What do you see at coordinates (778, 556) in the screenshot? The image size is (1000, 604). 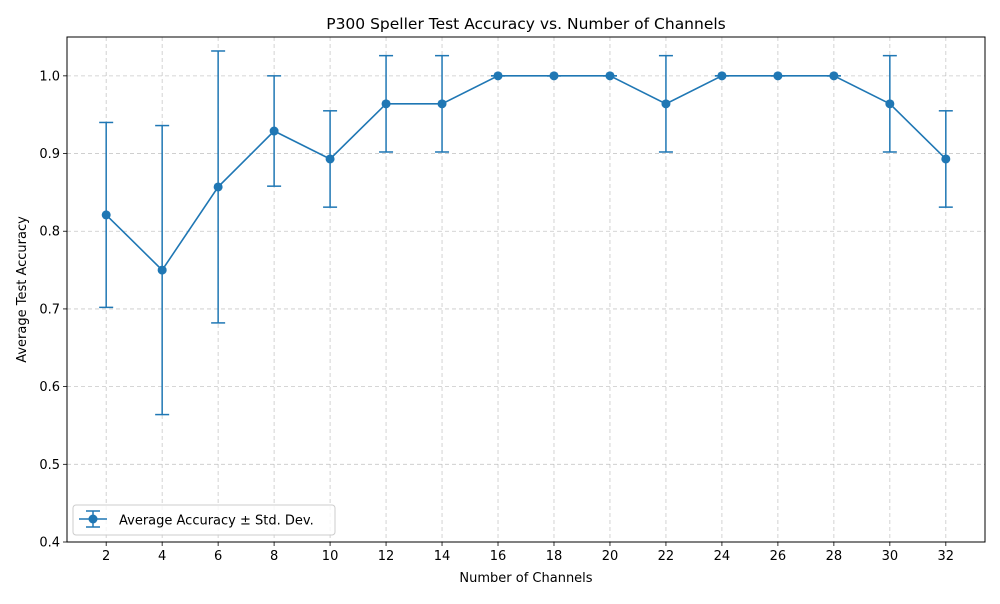 I see `x-tick-label: 26` at bounding box center [778, 556].